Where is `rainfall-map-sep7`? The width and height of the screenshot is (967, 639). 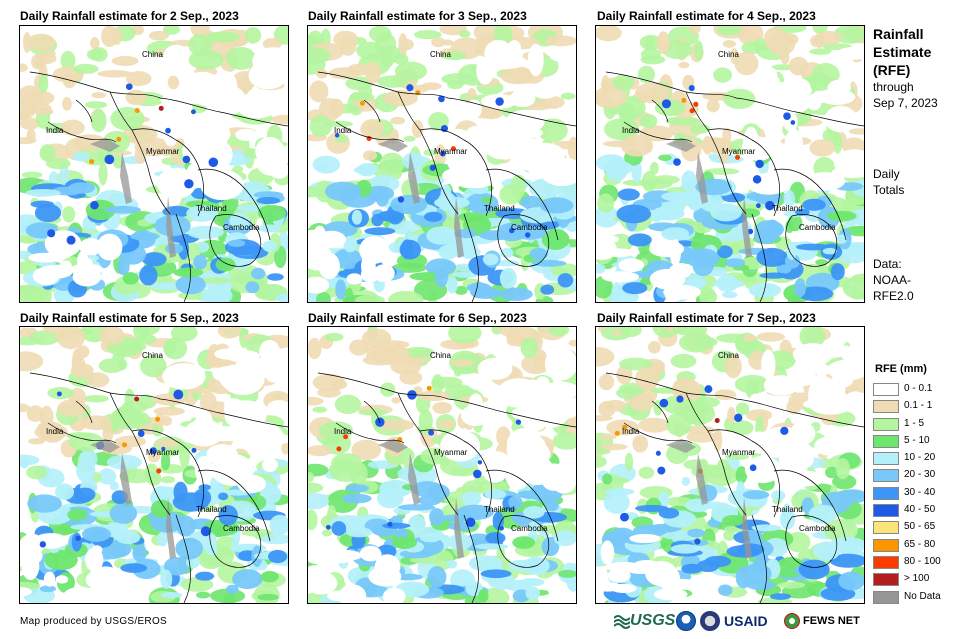 rainfall-map-sep7 is located at coordinates (730, 465).